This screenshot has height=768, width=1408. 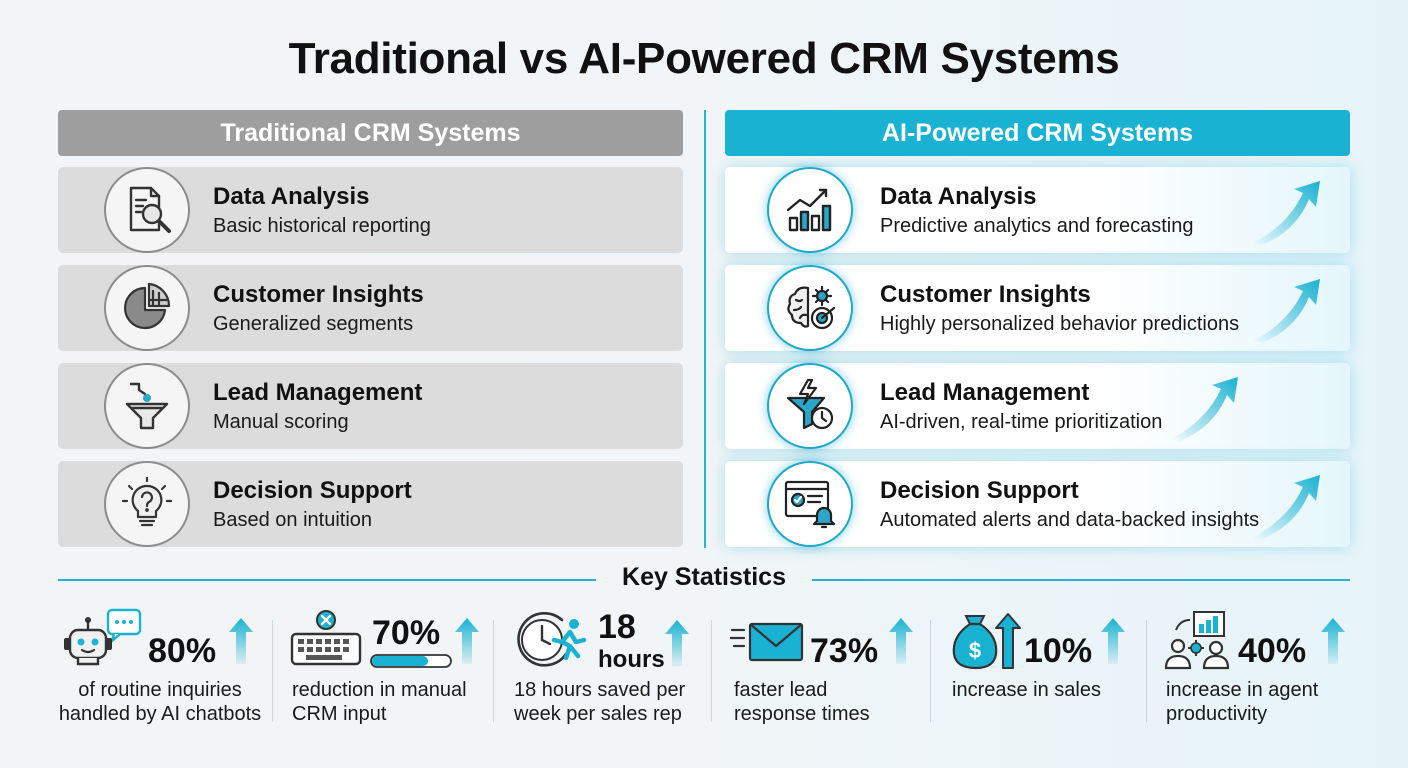 What do you see at coordinates (631, 659) in the screenshot?
I see `stat-unit: hours` at bounding box center [631, 659].